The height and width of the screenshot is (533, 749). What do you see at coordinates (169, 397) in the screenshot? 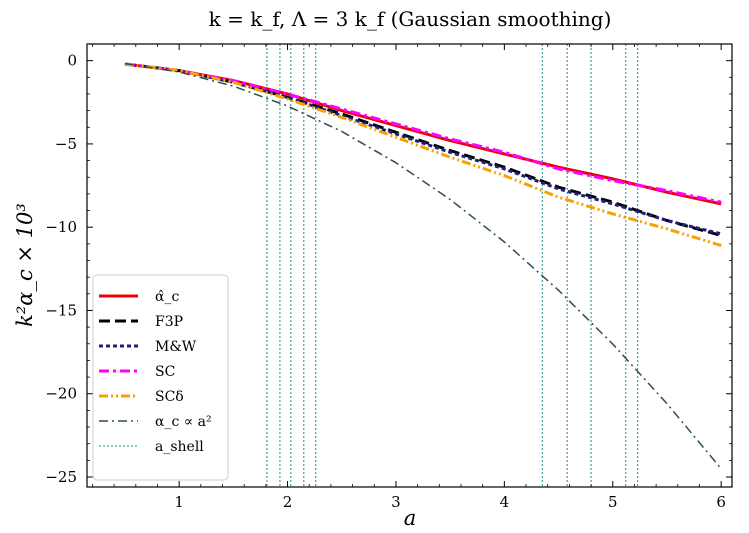
I see `legend-label-5: SCδ` at bounding box center [169, 397].